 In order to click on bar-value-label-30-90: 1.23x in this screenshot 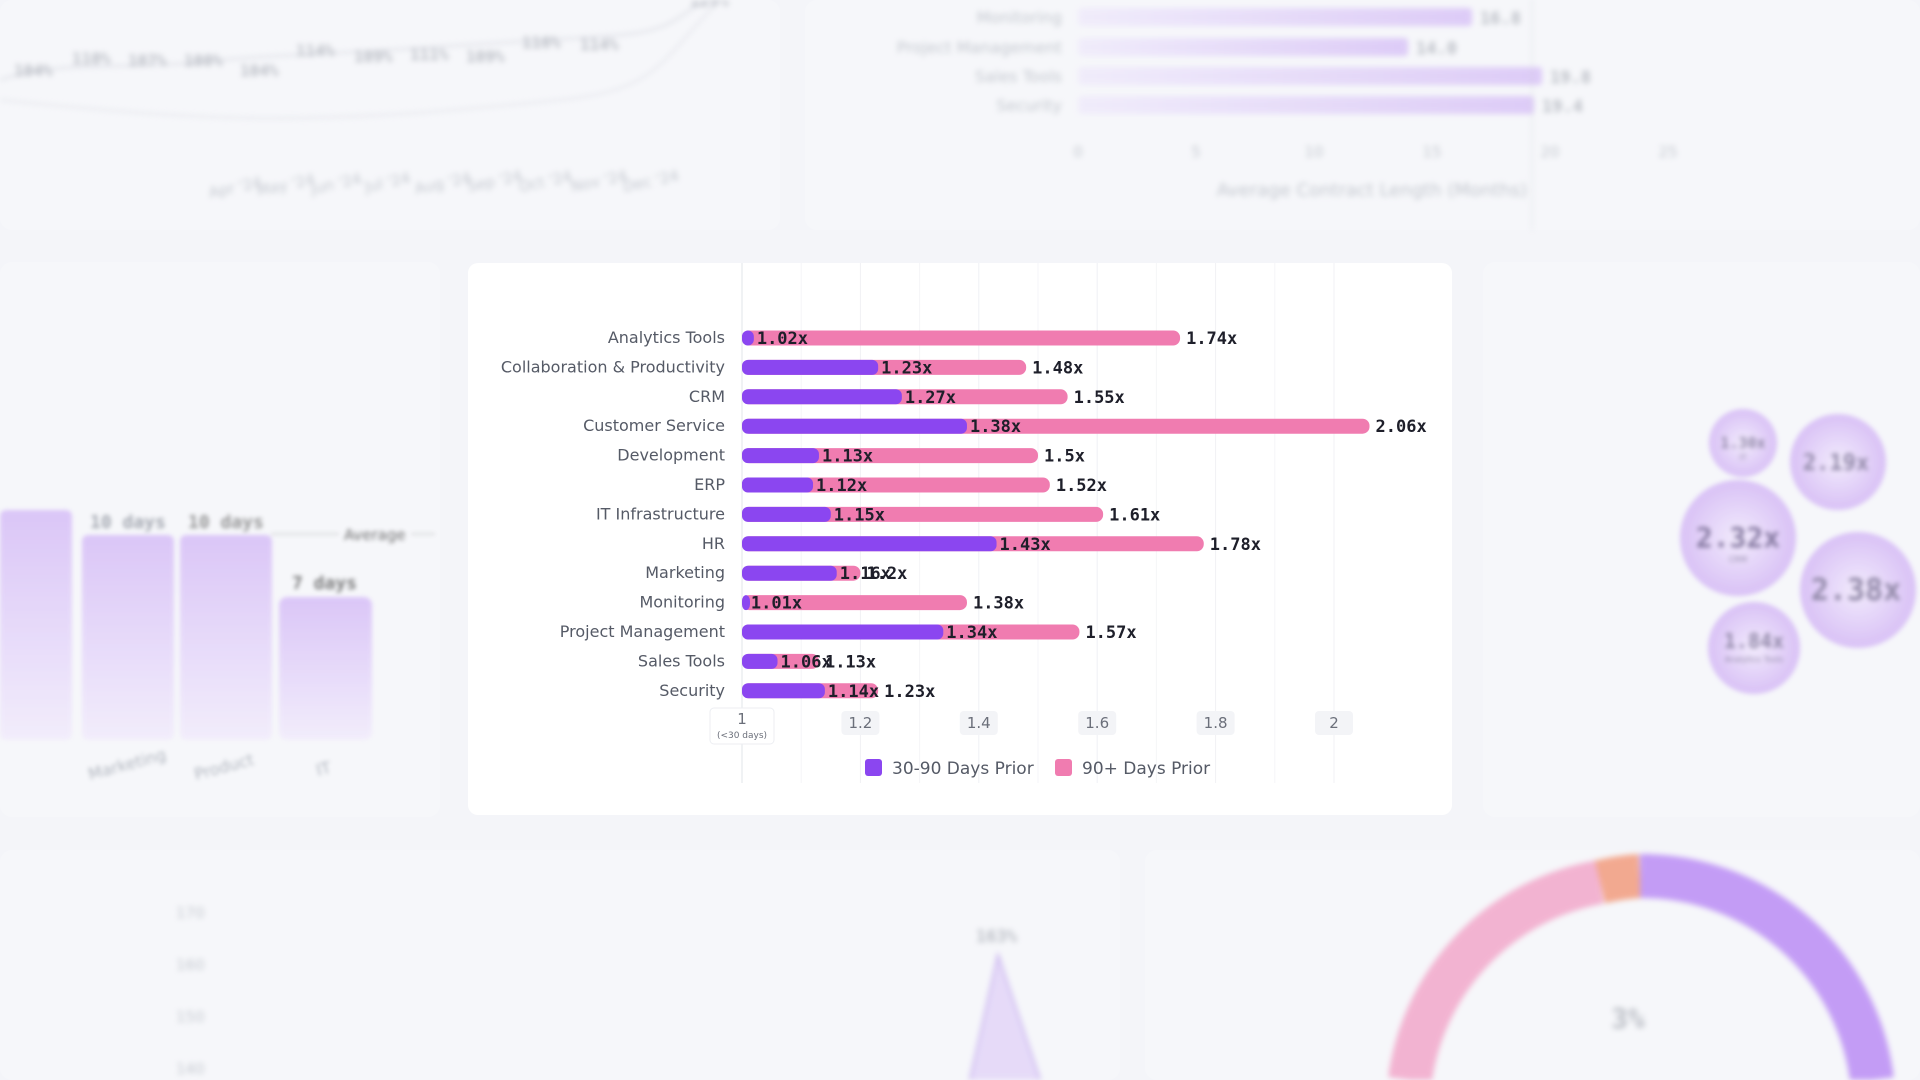, I will do `click(906, 368)`.